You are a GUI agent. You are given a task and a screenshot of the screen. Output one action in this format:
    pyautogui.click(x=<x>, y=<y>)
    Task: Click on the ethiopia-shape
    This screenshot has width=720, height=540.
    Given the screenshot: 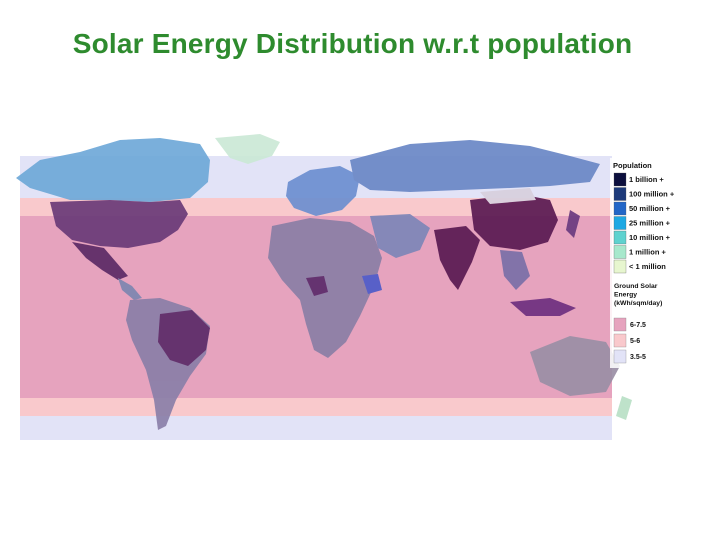 What is the action you would take?
    pyautogui.click(x=372, y=284)
    